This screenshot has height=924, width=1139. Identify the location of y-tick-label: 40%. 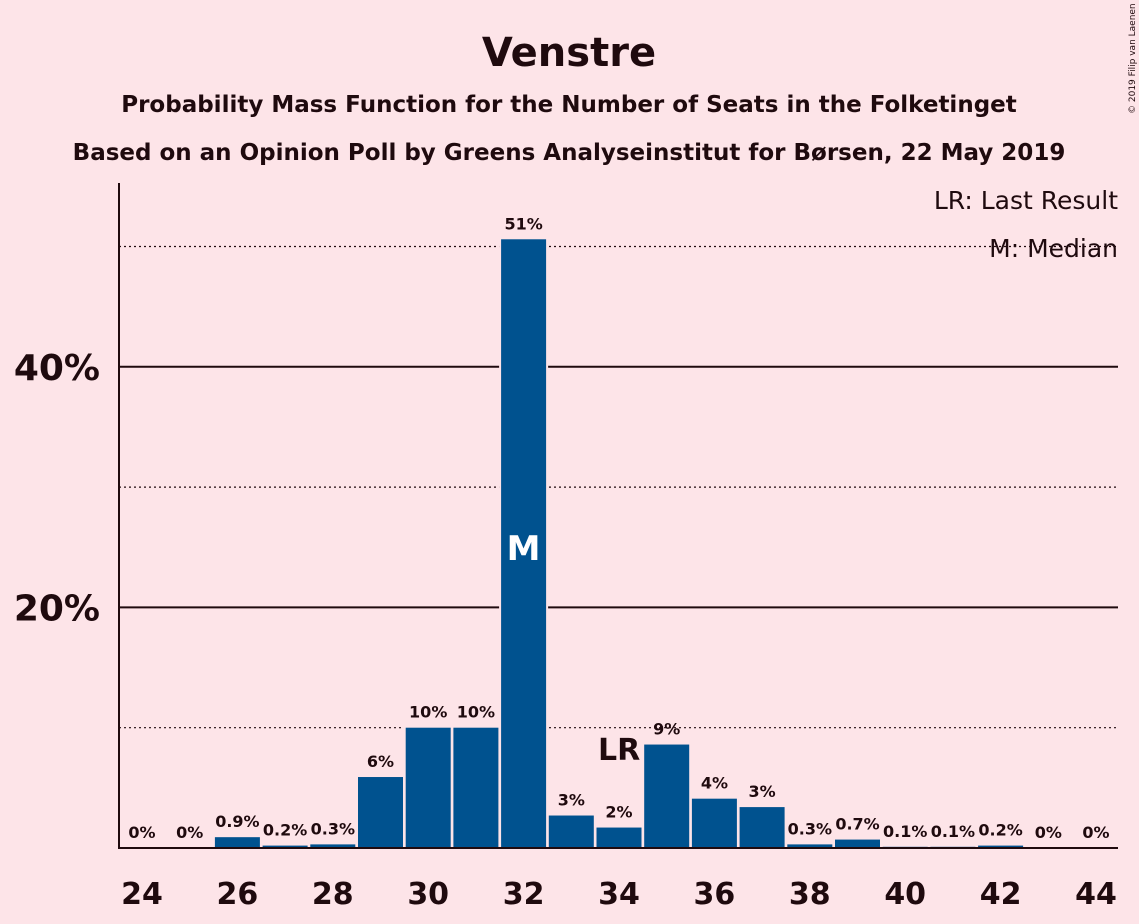
(57, 368).